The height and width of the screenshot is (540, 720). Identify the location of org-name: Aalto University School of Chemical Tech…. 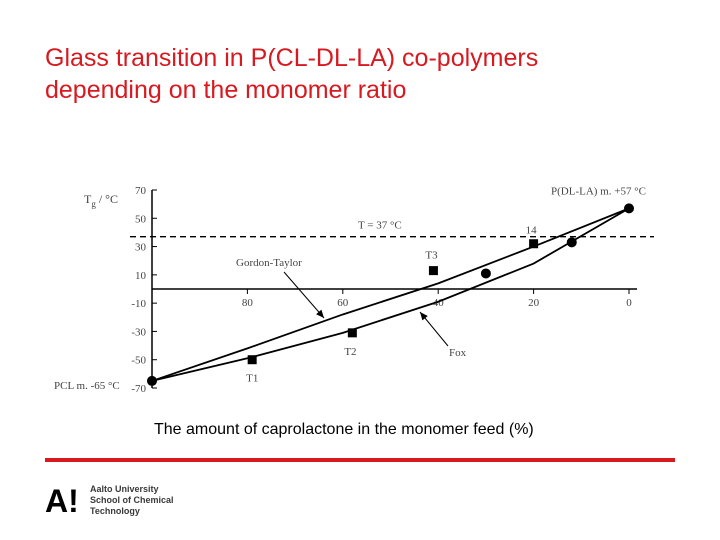
(132, 500).